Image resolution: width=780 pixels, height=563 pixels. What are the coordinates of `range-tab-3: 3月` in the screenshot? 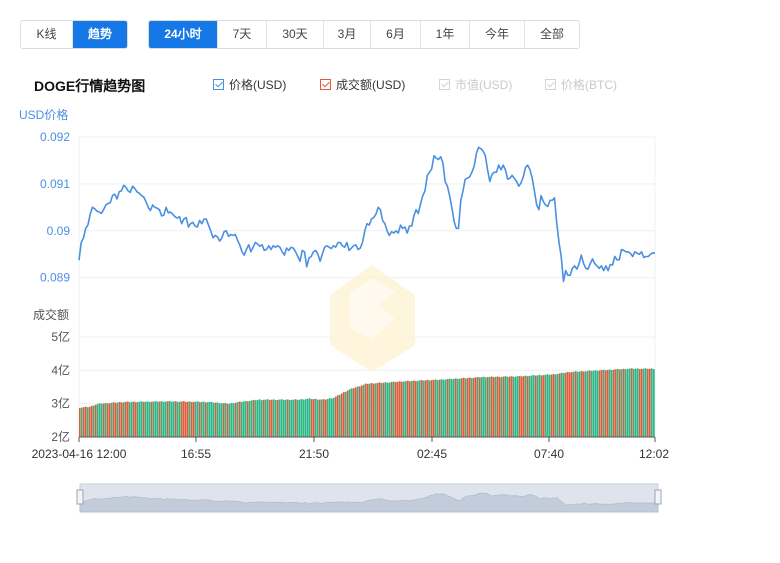 It's located at (347, 34).